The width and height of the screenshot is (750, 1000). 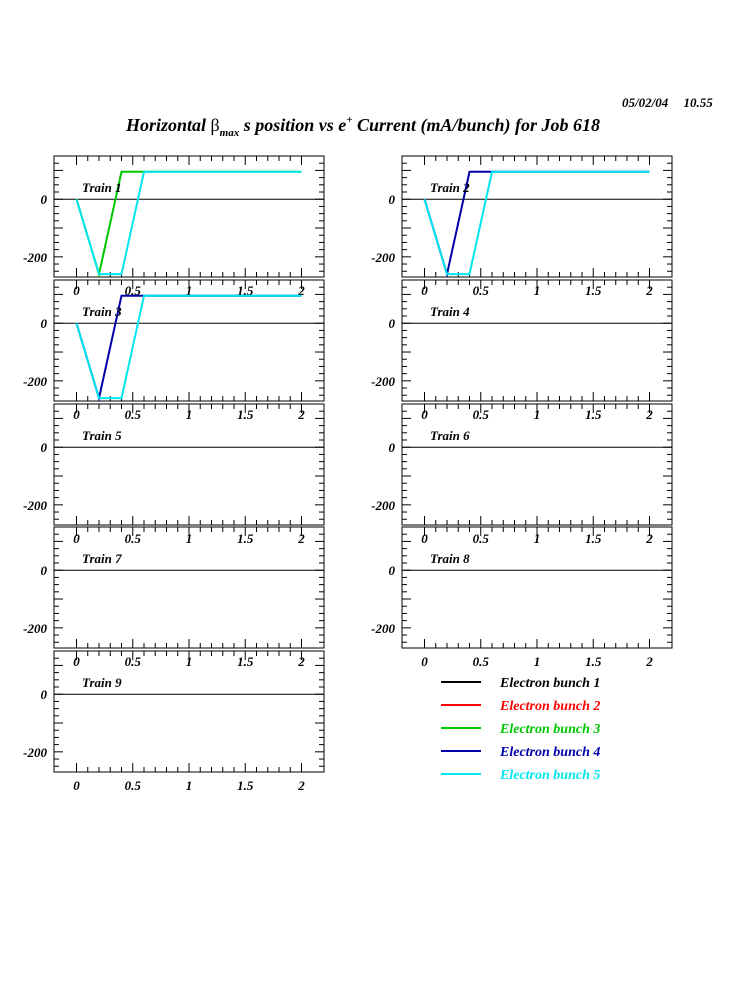 What do you see at coordinates (549, 752) in the screenshot?
I see `legend-label: Electron bunch 4` at bounding box center [549, 752].